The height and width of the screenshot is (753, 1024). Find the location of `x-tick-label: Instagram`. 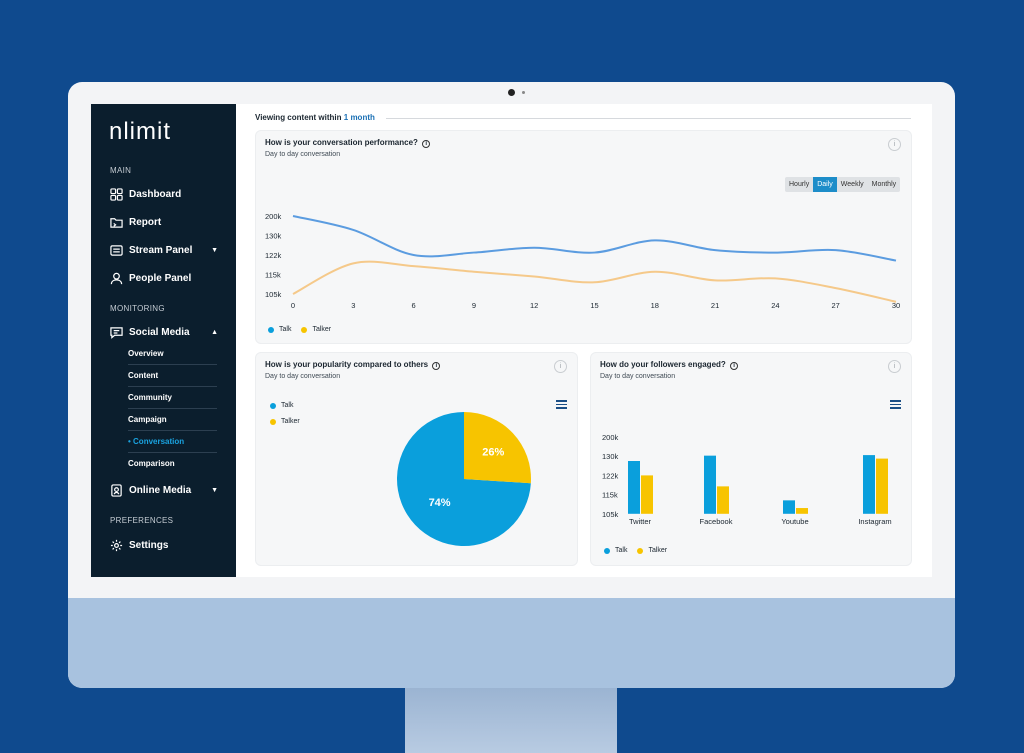

x-tick-label: Instagram is located at coordinates (874, 521).